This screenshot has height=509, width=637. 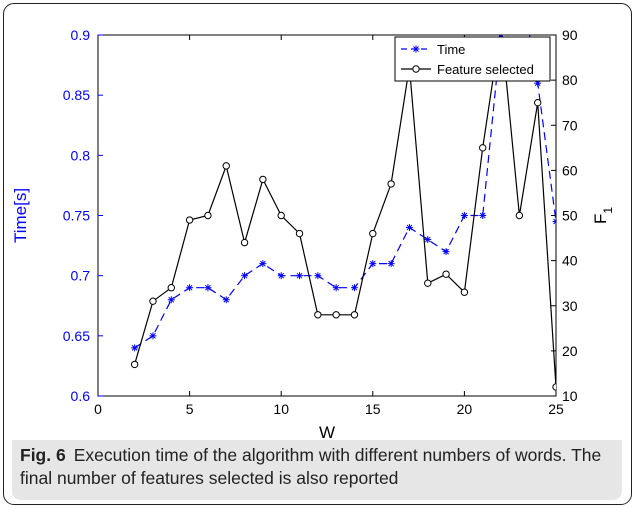 What do you see at coordinates (76, 95) in the screenshot?
I see `left-y-tick-label: 0.85` at bounding box center [76, 95].